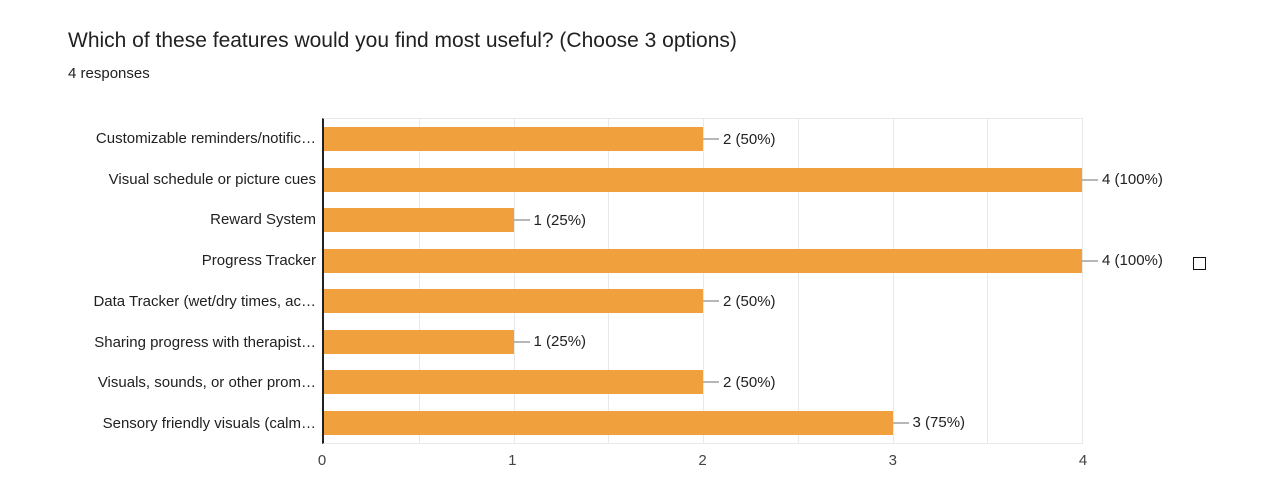 Image resolution: width=1278 pixels, height=502 pixels. Describe the element at coordinates (1199, 263) in the screenshot. I see `empty-square-icon` at that location.